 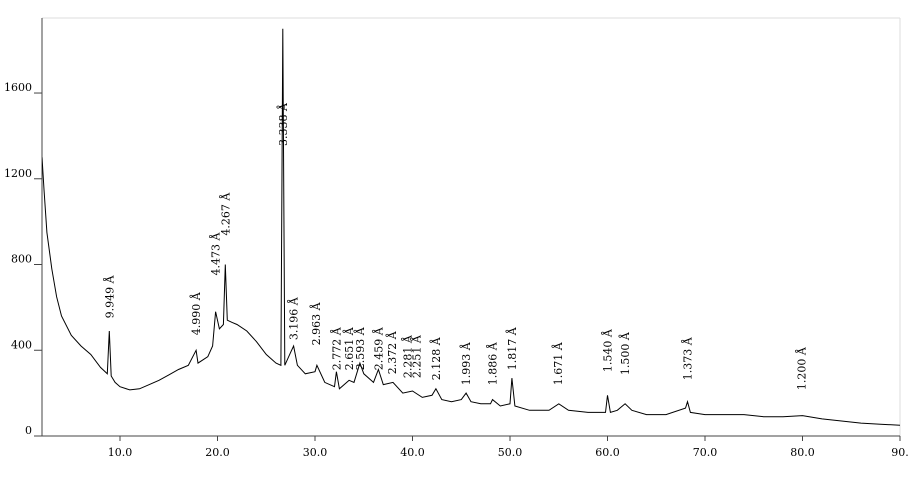 I want to click on x-tick-label: 50.0, so click(x=510, y=452).